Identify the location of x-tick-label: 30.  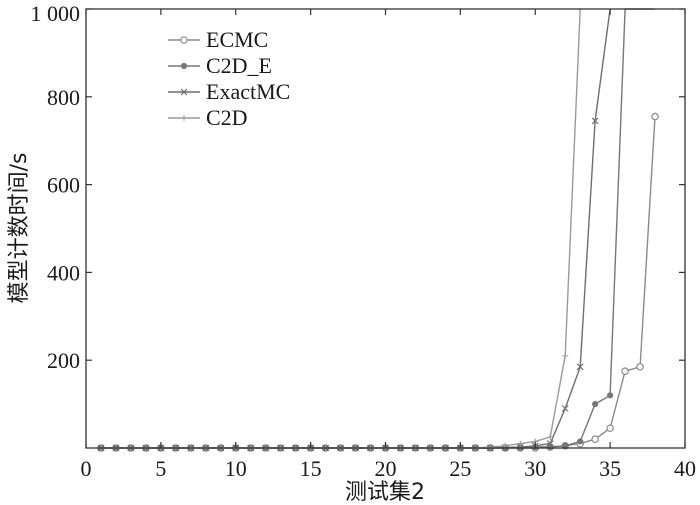
(535, 468).